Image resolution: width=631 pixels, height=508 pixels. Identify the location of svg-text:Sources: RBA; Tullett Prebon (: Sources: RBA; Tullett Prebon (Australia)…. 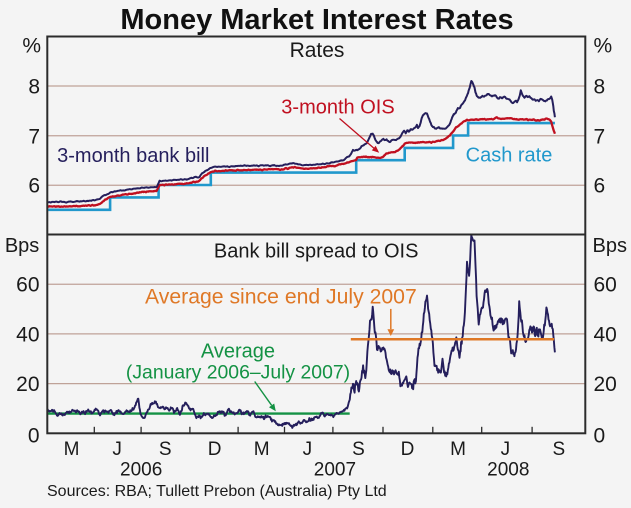
(217, 491).